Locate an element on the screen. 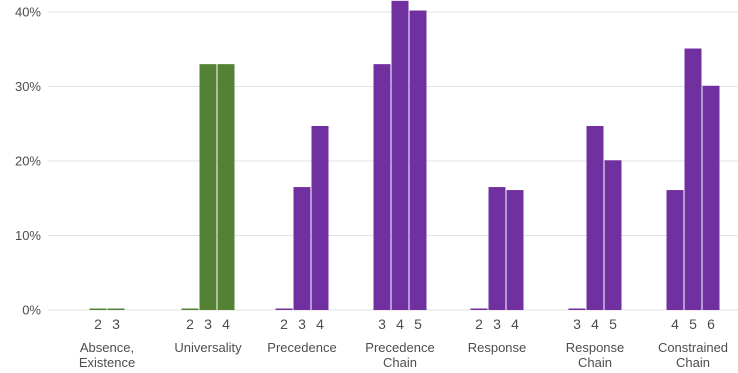  group-label: Absence, is located at coordinates (107, 347).